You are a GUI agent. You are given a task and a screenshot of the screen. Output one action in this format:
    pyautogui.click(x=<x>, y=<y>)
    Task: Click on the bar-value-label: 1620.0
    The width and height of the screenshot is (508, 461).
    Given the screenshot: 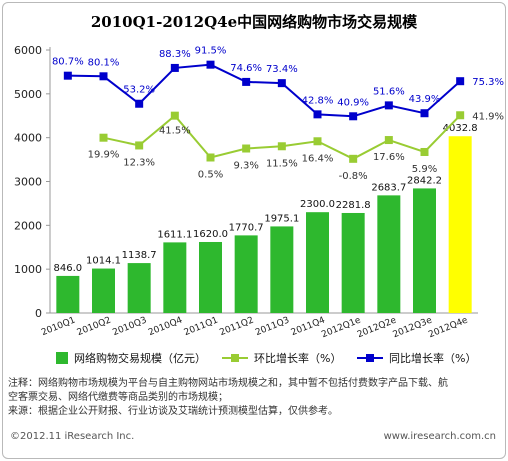 What is the action you would take?
    pyautogui.click(x=210, y=234)
    